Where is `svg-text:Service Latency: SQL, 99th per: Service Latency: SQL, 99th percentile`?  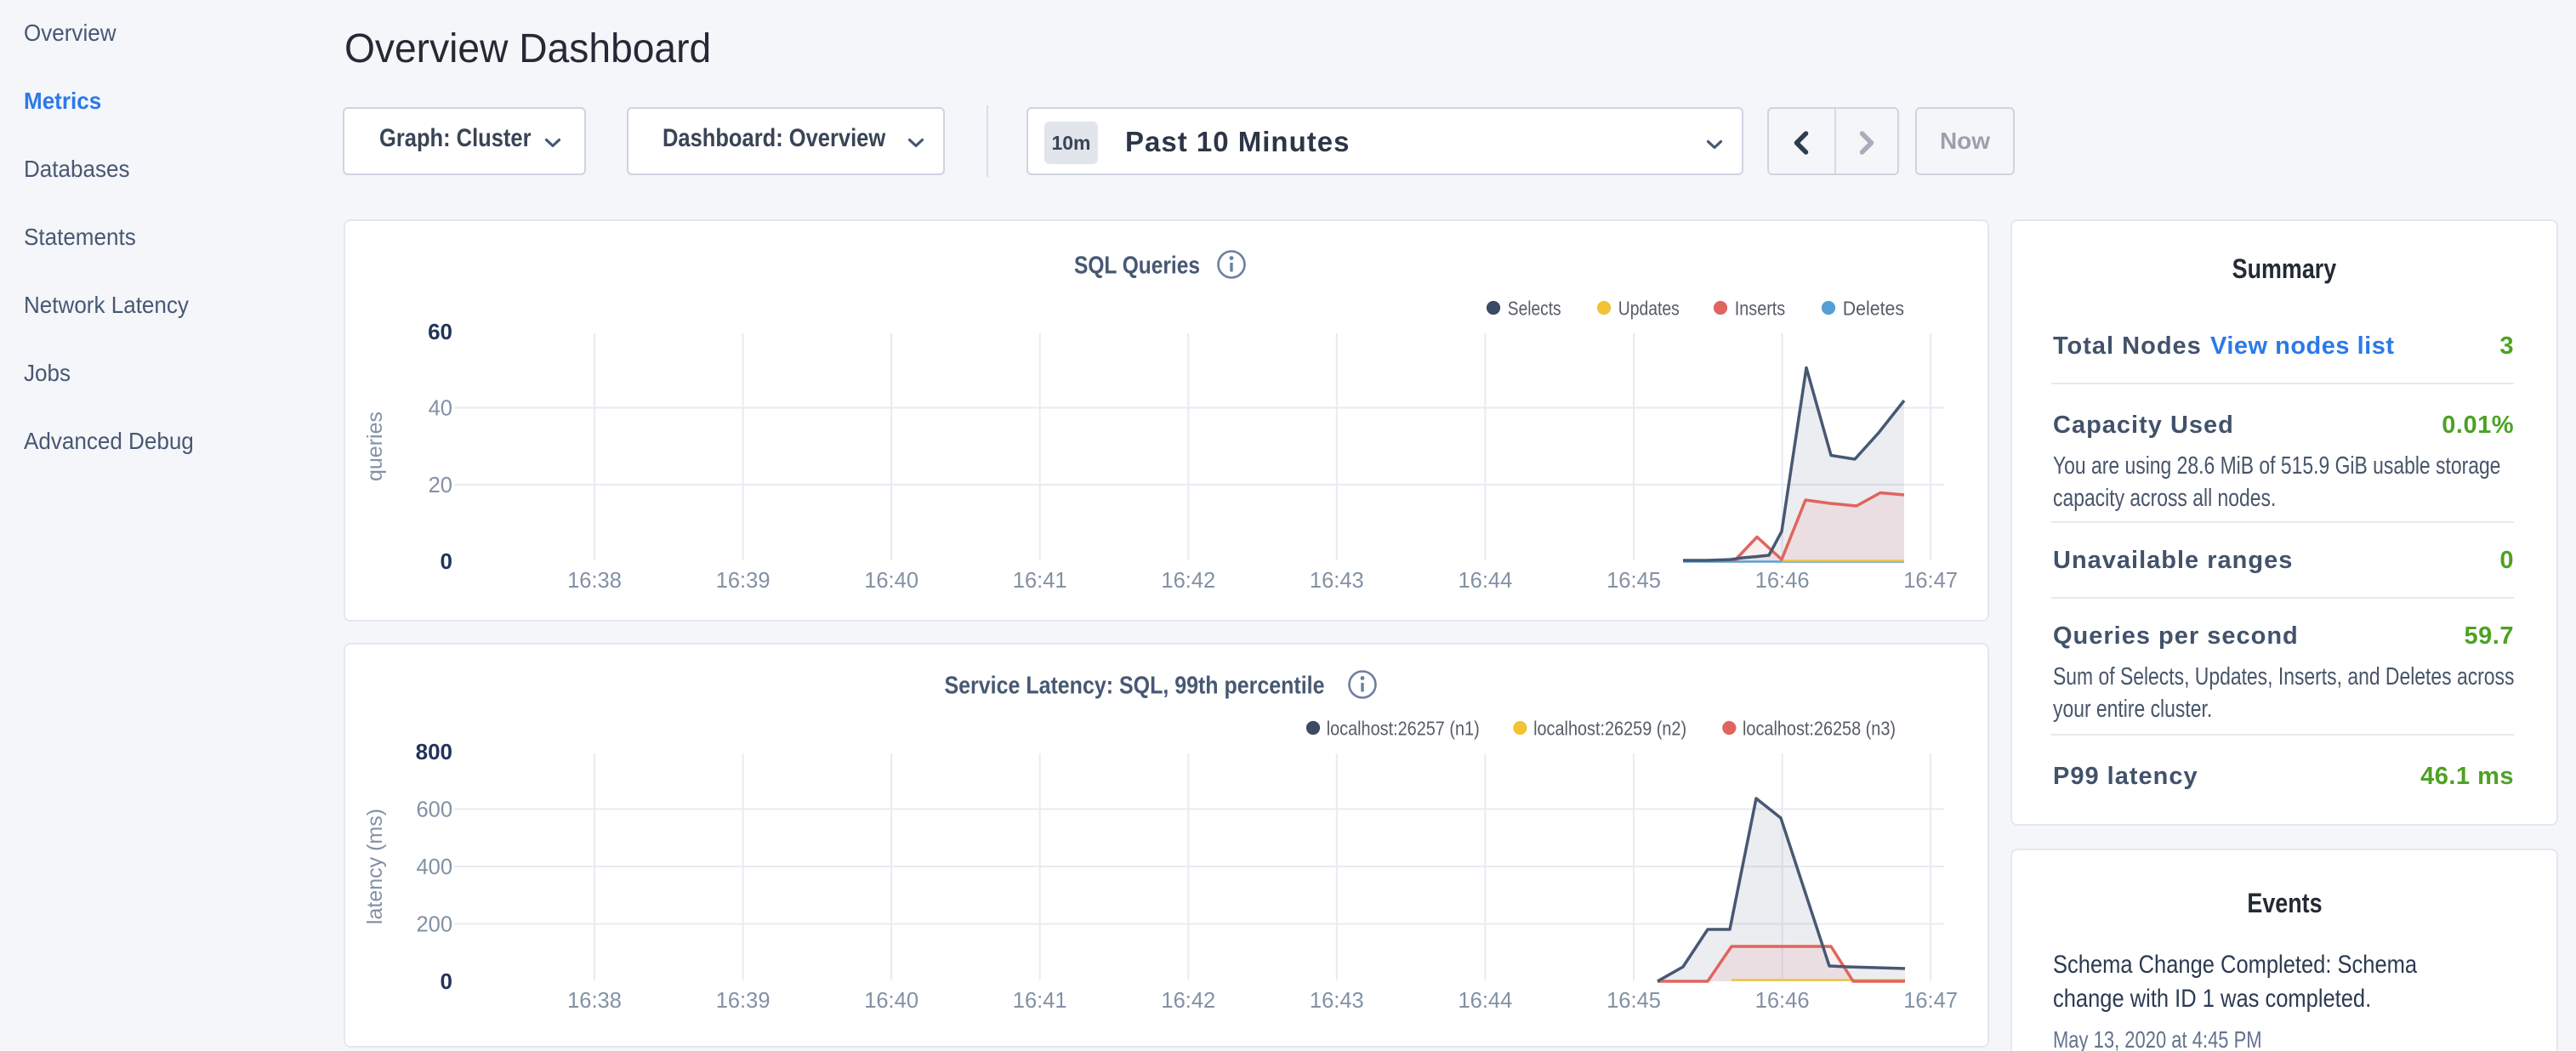
svg-text:Service Latency: SQL, 99th per: Service Latency: SQL, 99th percentile is located at coordinates (1135, 686).